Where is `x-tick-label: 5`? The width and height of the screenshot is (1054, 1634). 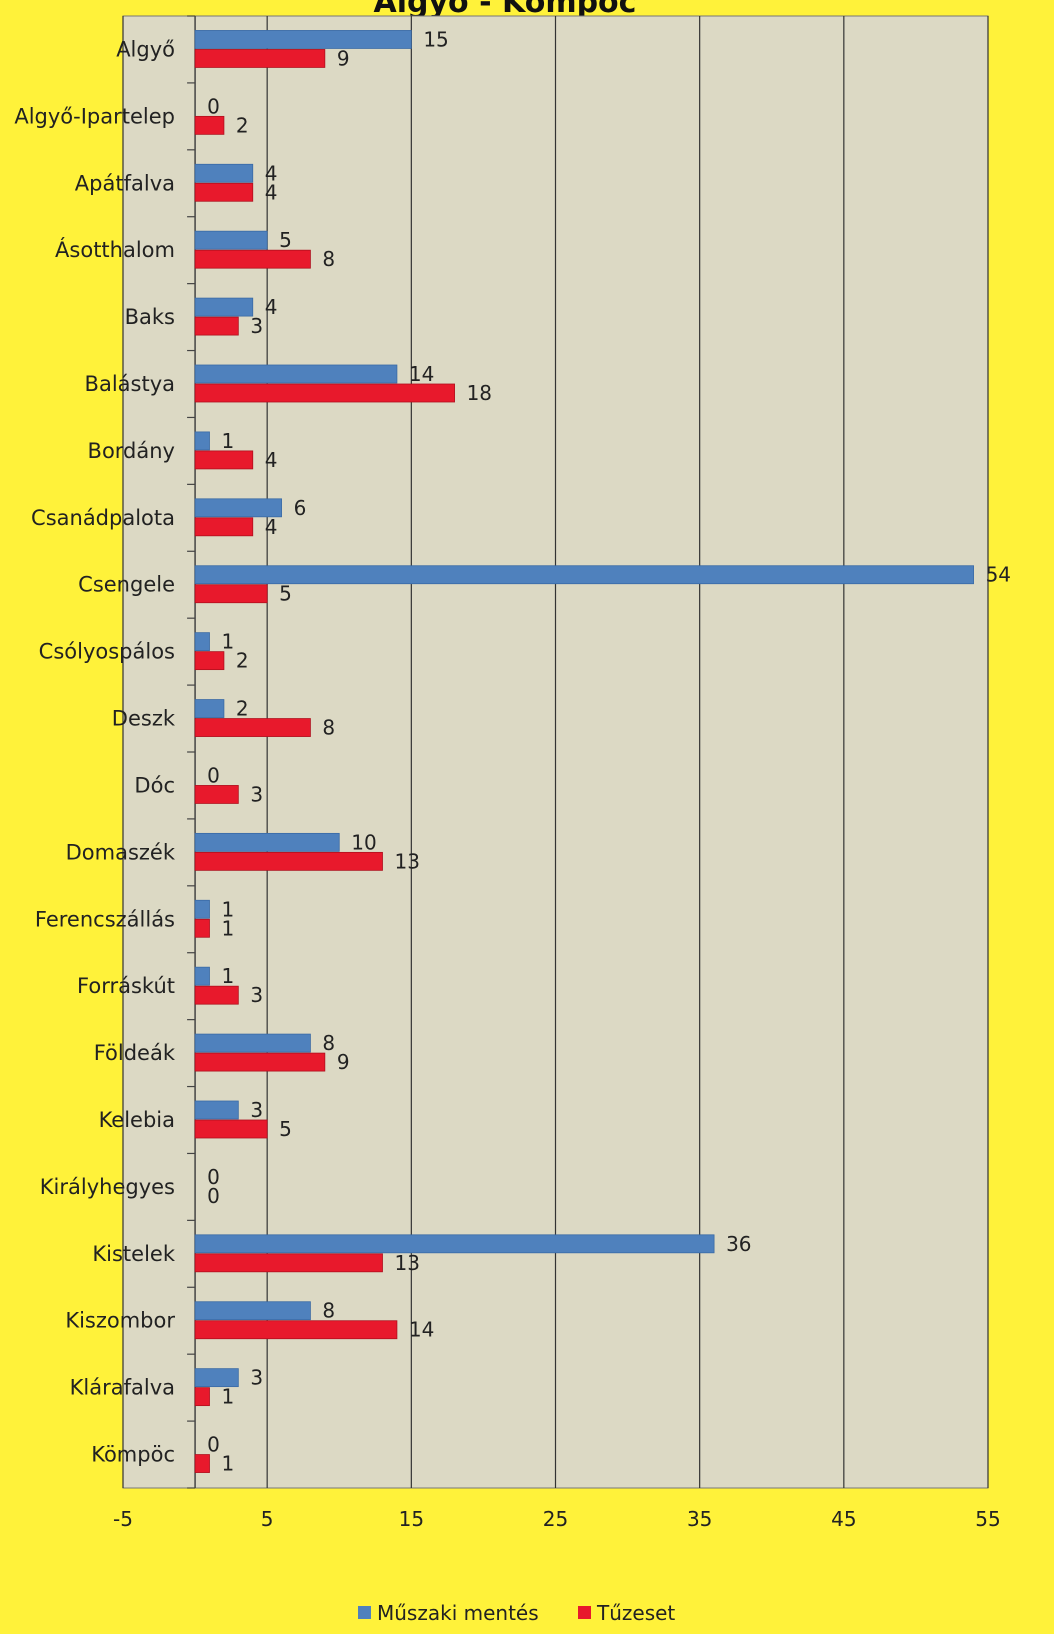
x-tick-label: 5 is located at coordinates (267, 1519).